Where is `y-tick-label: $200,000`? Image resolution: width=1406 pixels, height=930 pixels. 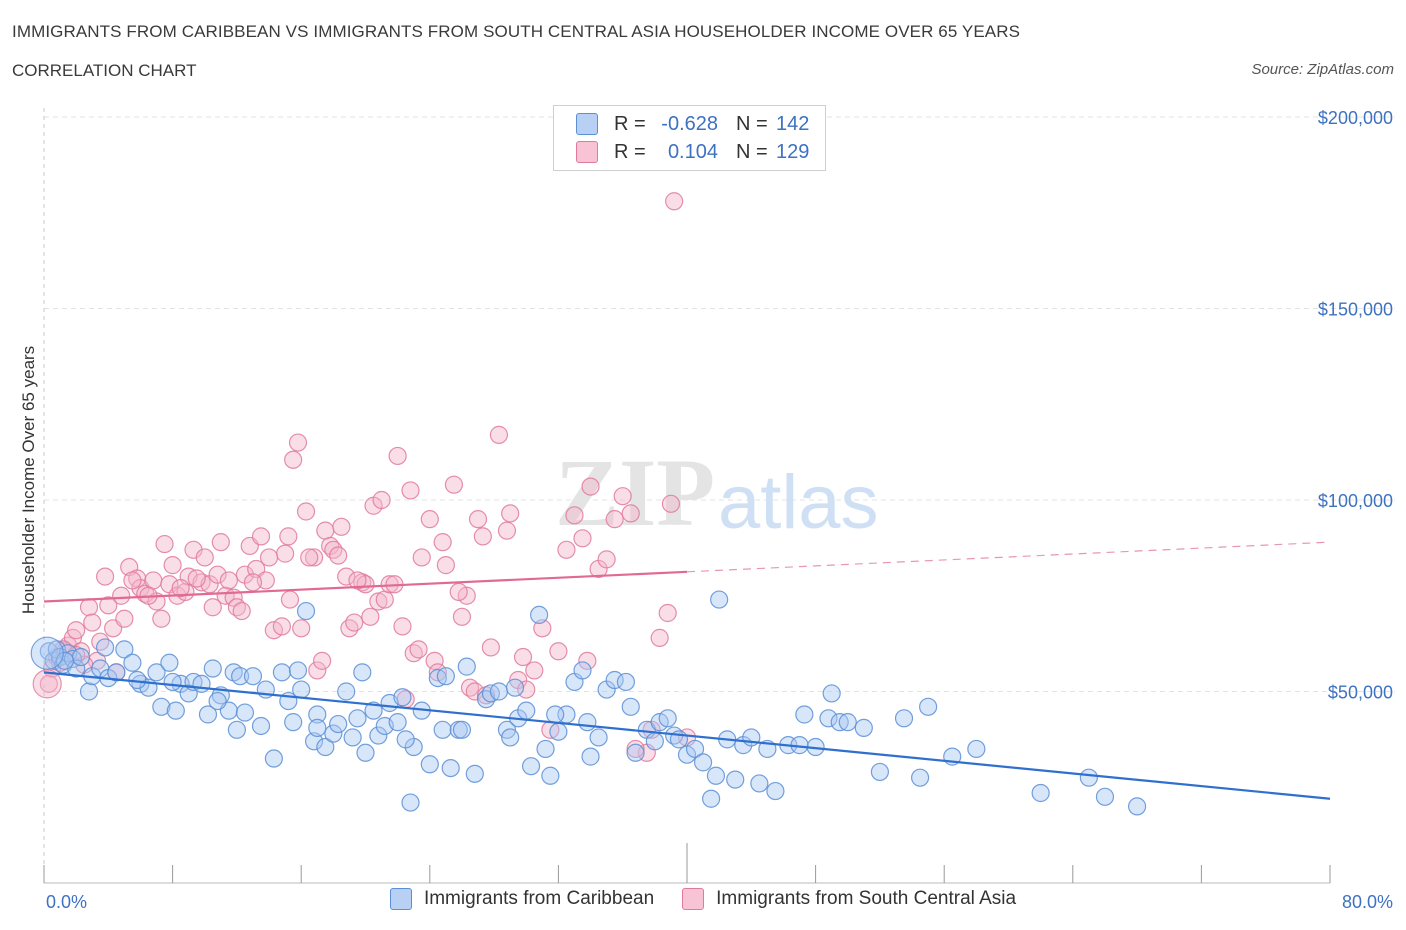
y-tick-label: $200,000 is located at coordinates (1355, 118).